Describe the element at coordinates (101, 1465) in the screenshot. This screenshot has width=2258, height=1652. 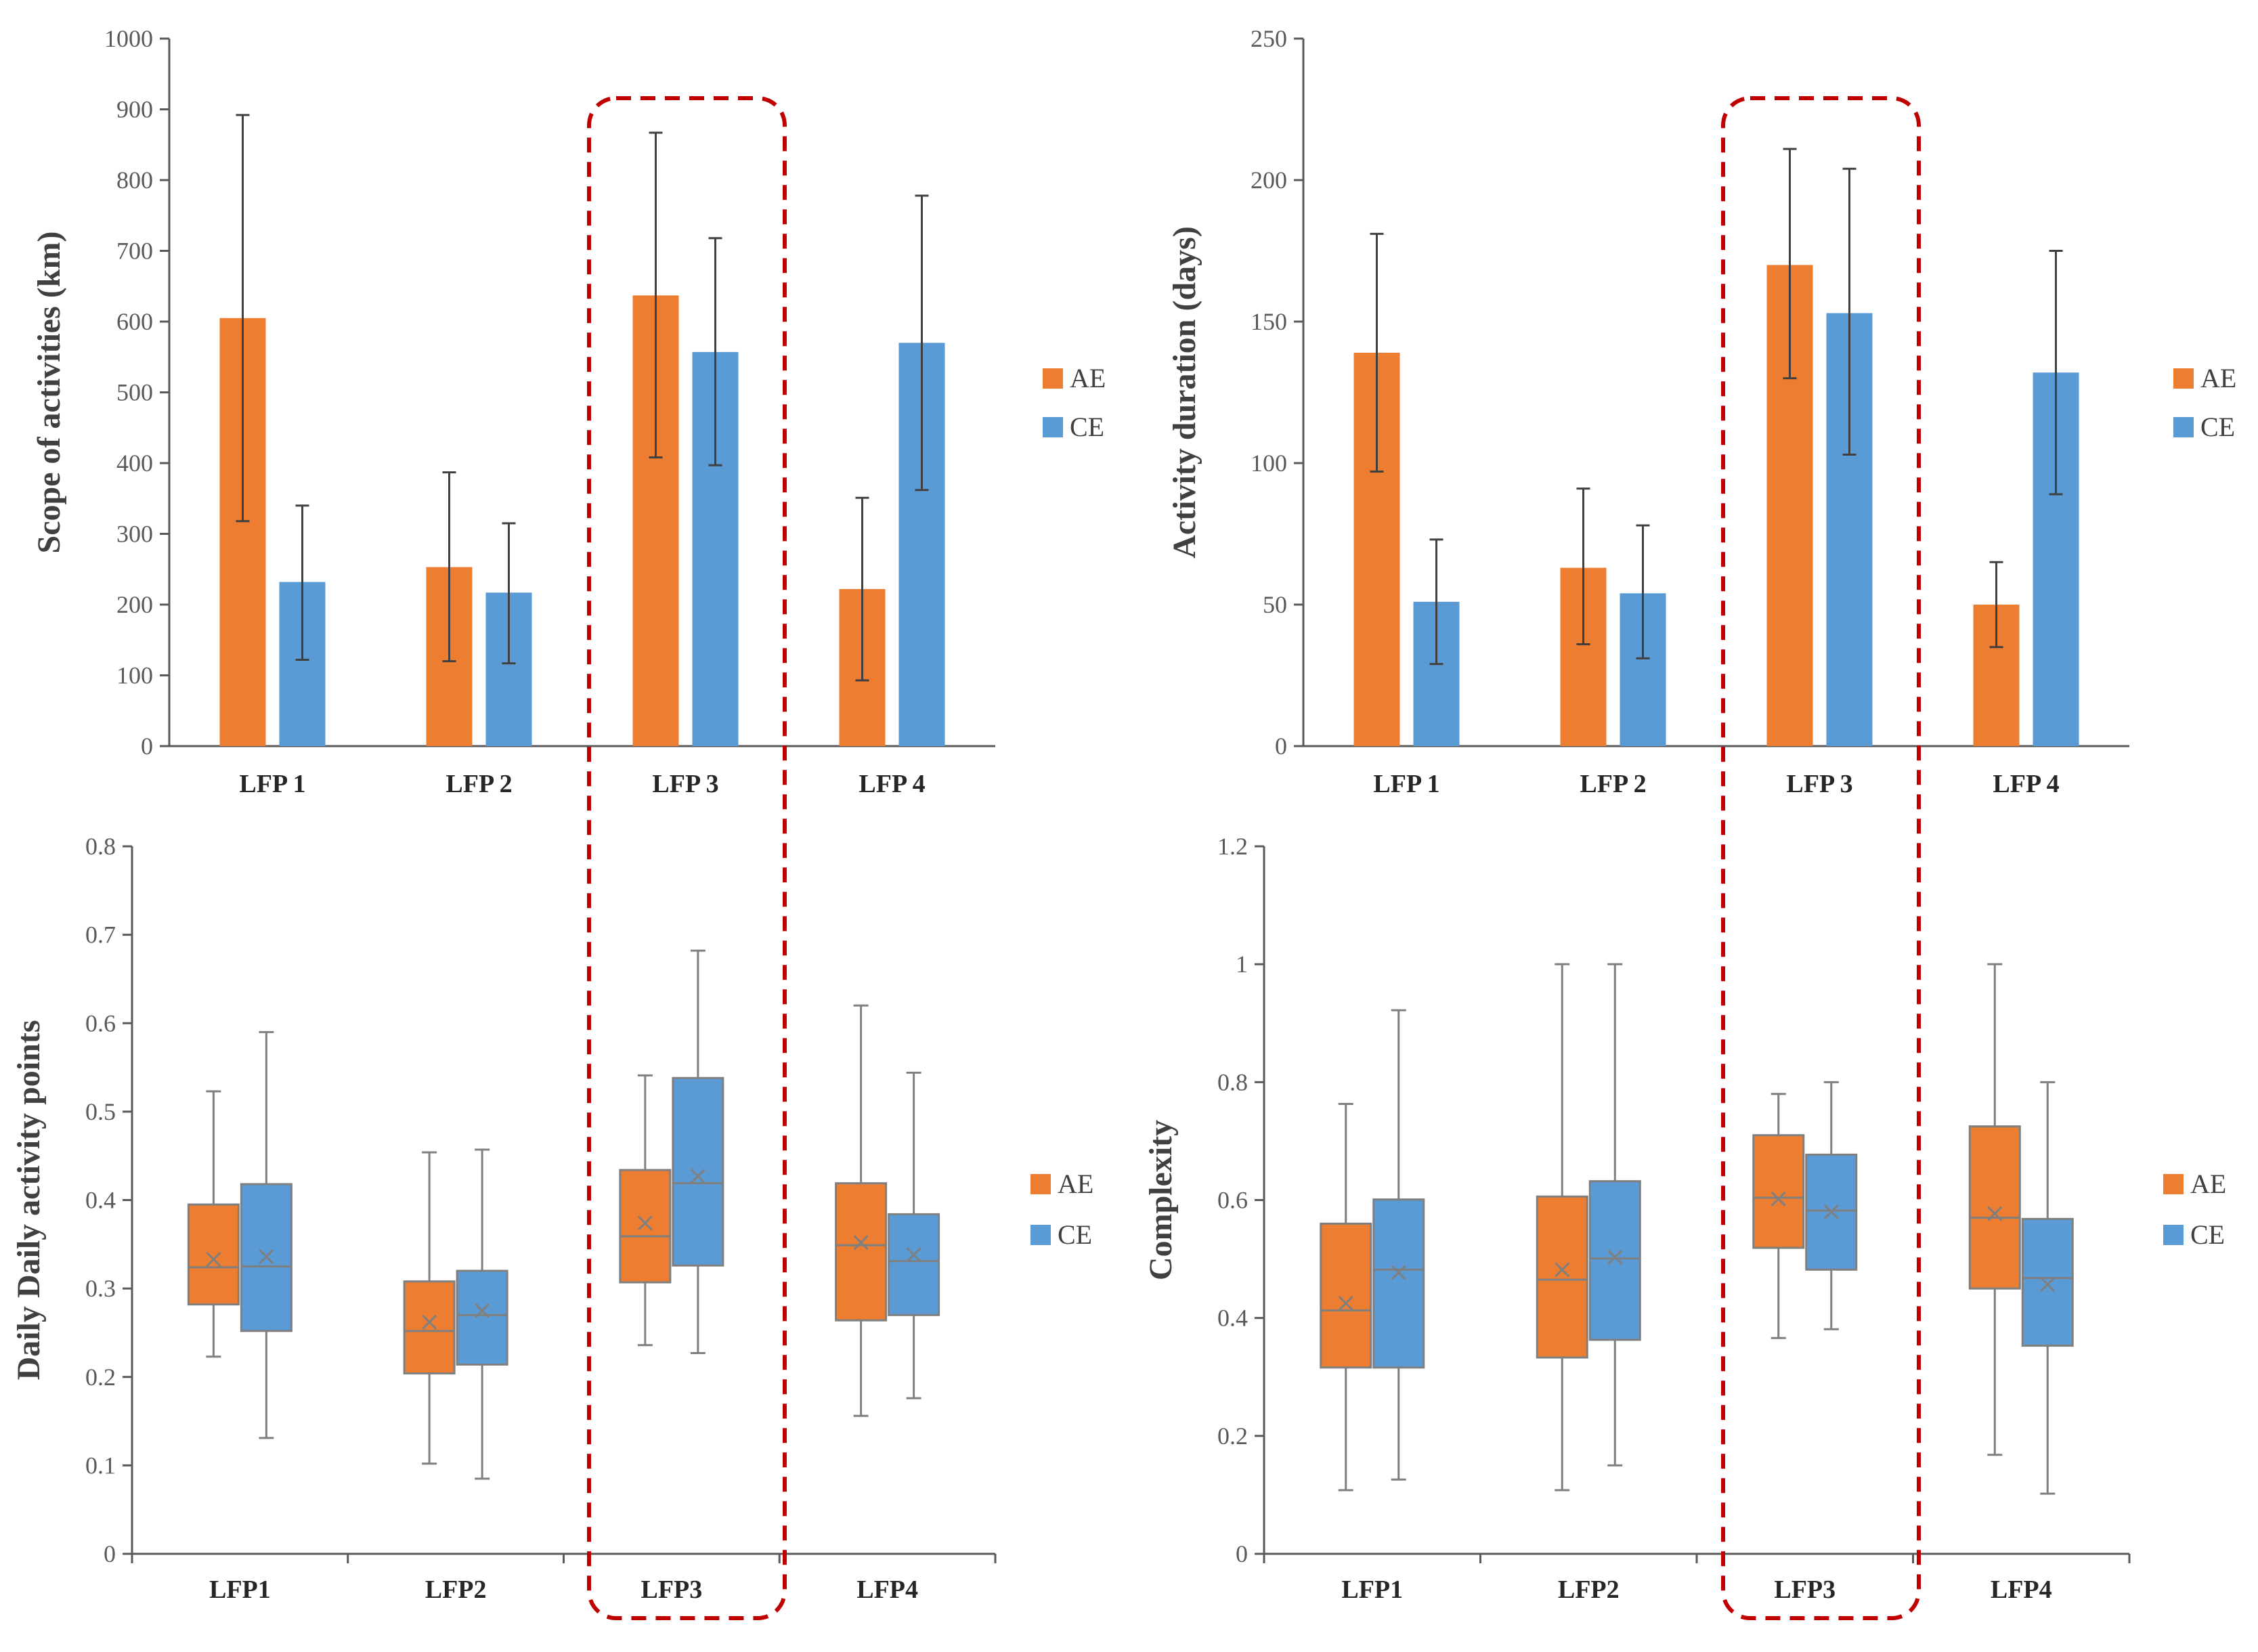
I see `y-tick-label: 0.1` at that location.